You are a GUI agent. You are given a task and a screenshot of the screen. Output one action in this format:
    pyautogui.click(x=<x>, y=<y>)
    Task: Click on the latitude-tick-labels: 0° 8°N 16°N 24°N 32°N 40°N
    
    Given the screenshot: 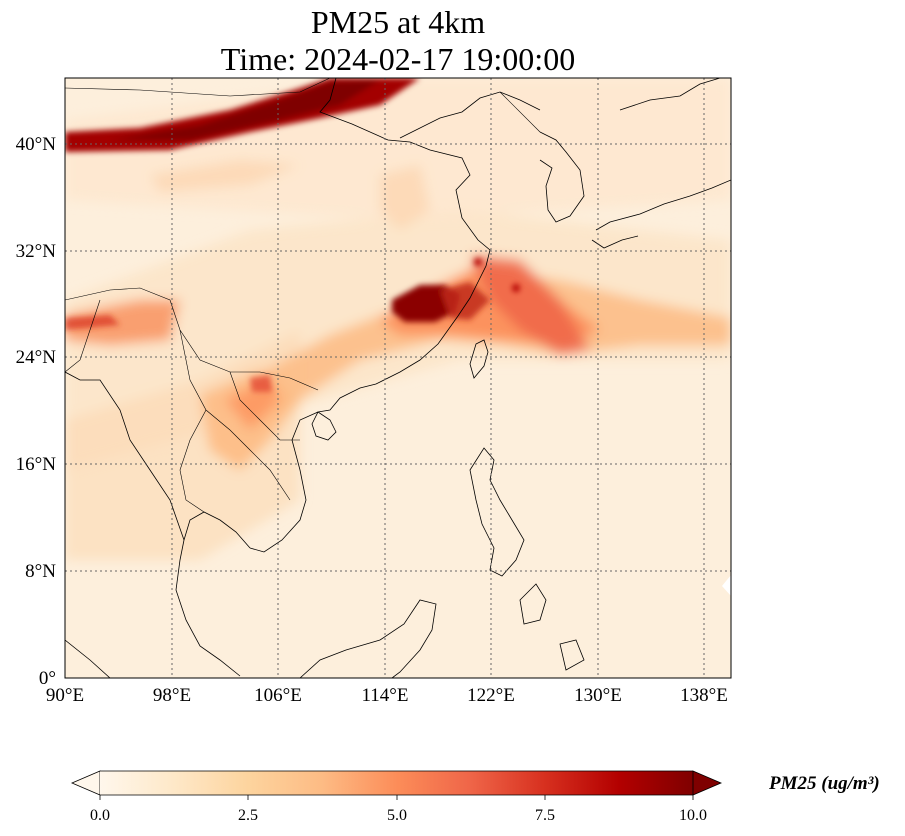 What is the action you would take?
    pyautogui.click(x=36, y=411)
    